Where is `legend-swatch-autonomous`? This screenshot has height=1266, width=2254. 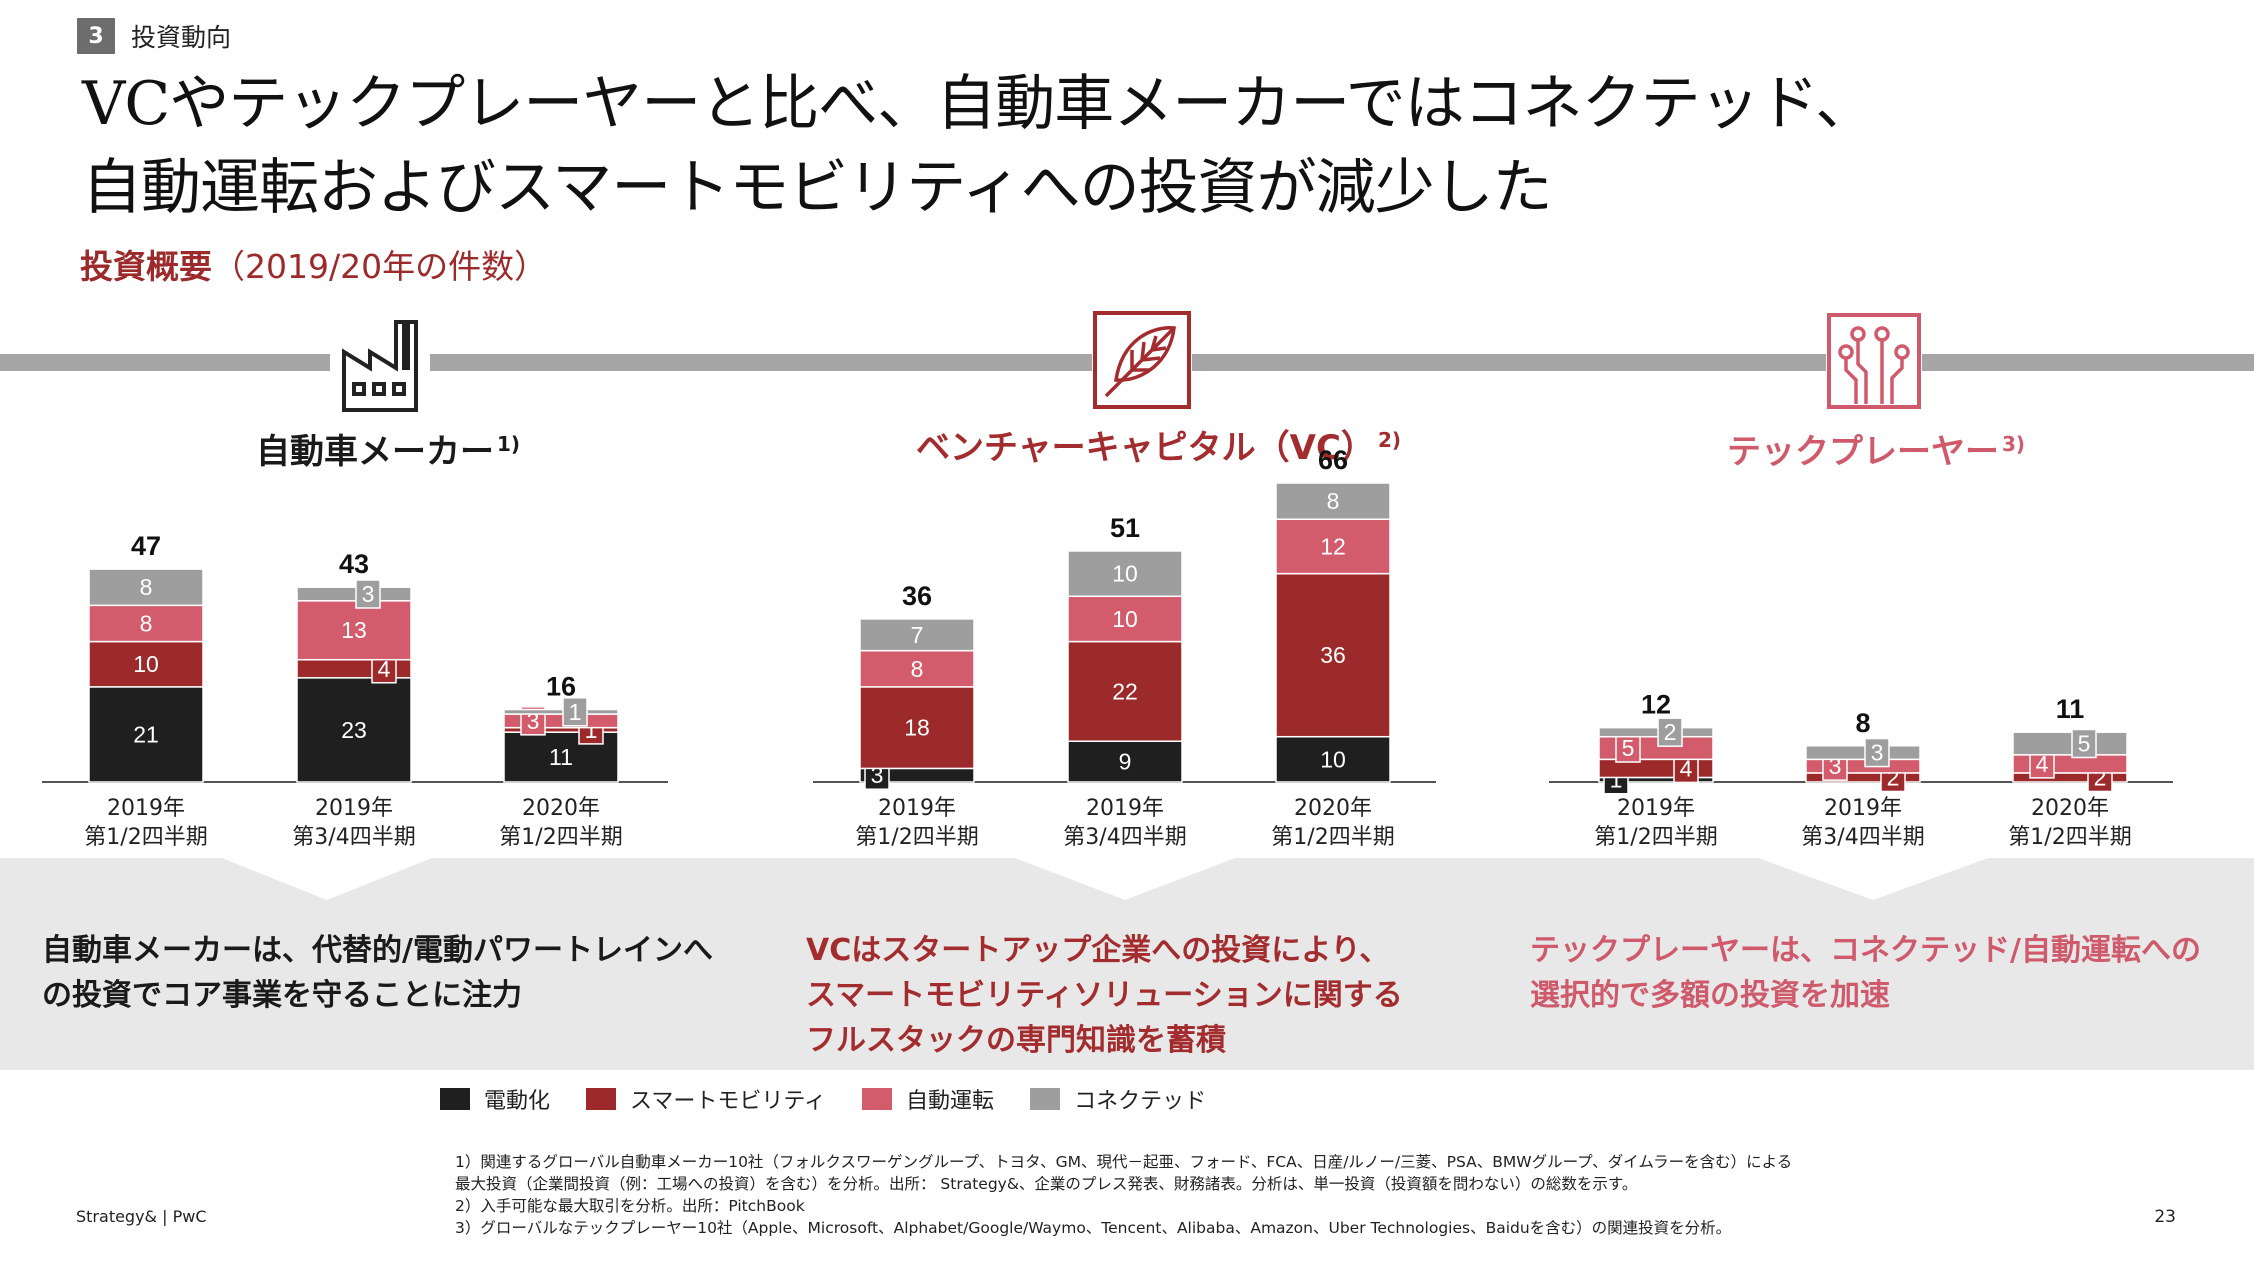 legend-swatch-autonomous is located at coordinates (877, 1099).